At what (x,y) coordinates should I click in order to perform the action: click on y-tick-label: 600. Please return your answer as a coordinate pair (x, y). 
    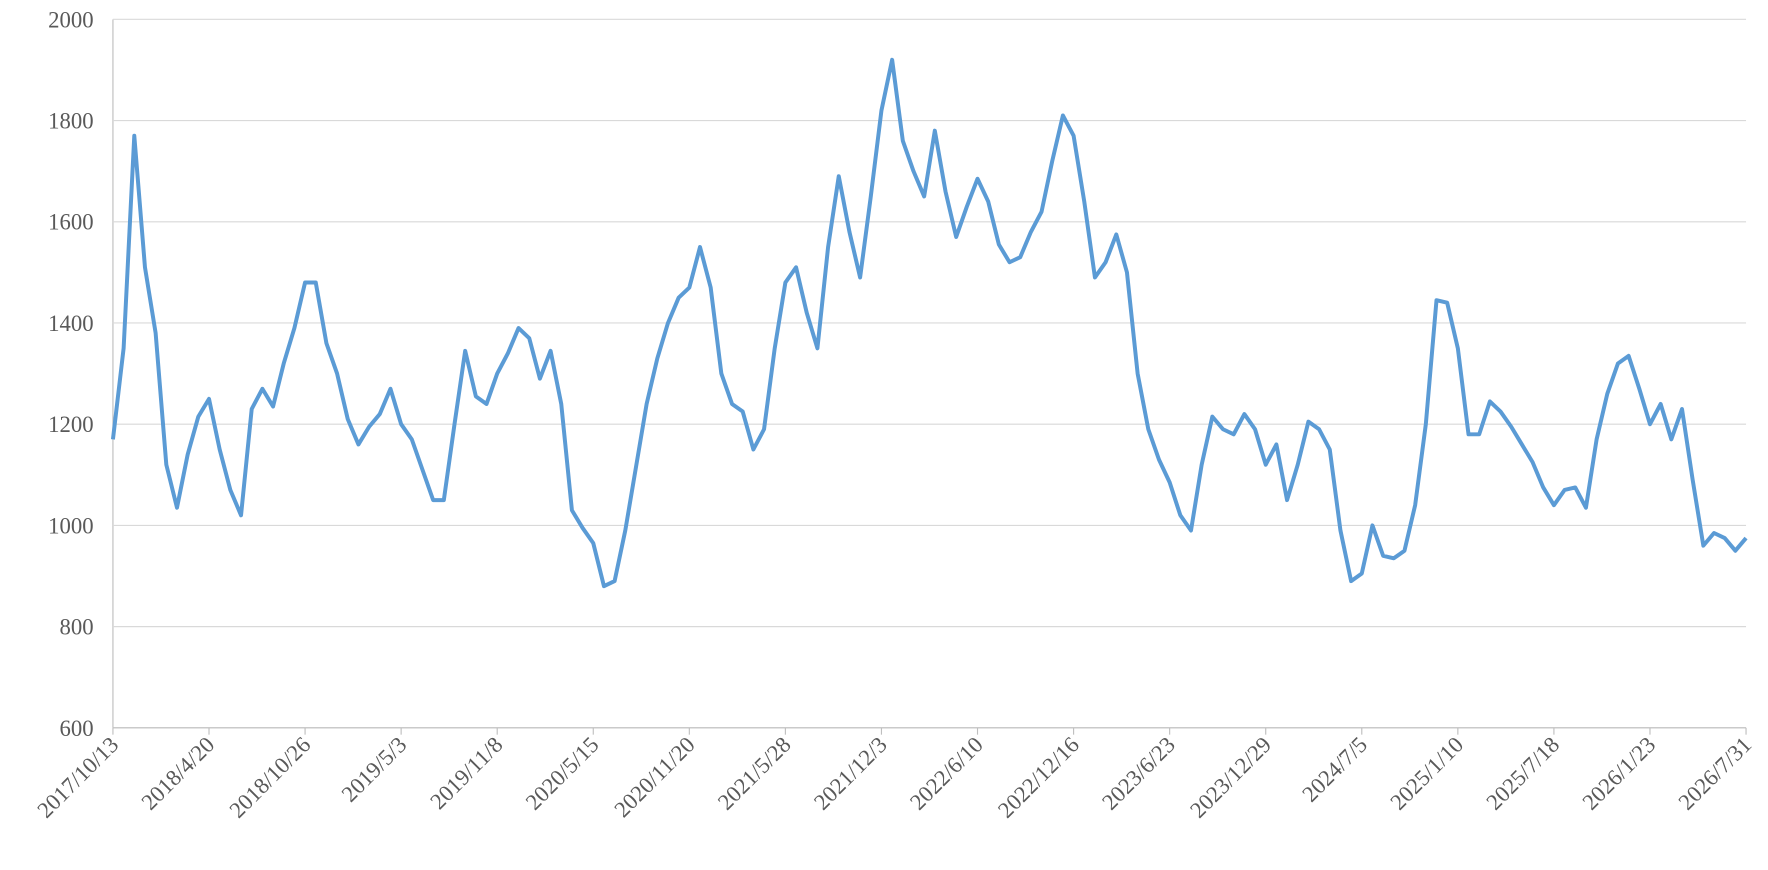
    Looking at the image, I should click on (76, 728).